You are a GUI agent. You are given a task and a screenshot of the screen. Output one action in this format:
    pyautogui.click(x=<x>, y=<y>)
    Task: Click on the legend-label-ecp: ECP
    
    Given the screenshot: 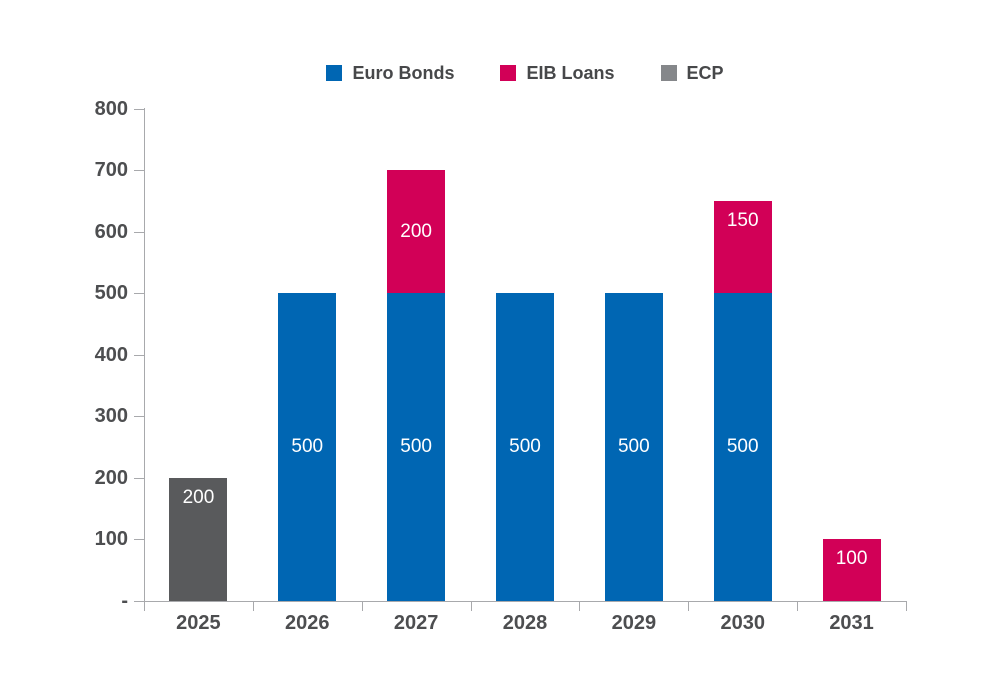 What is the action you would take?
    pyautogui.click(x=705, y=72)
    